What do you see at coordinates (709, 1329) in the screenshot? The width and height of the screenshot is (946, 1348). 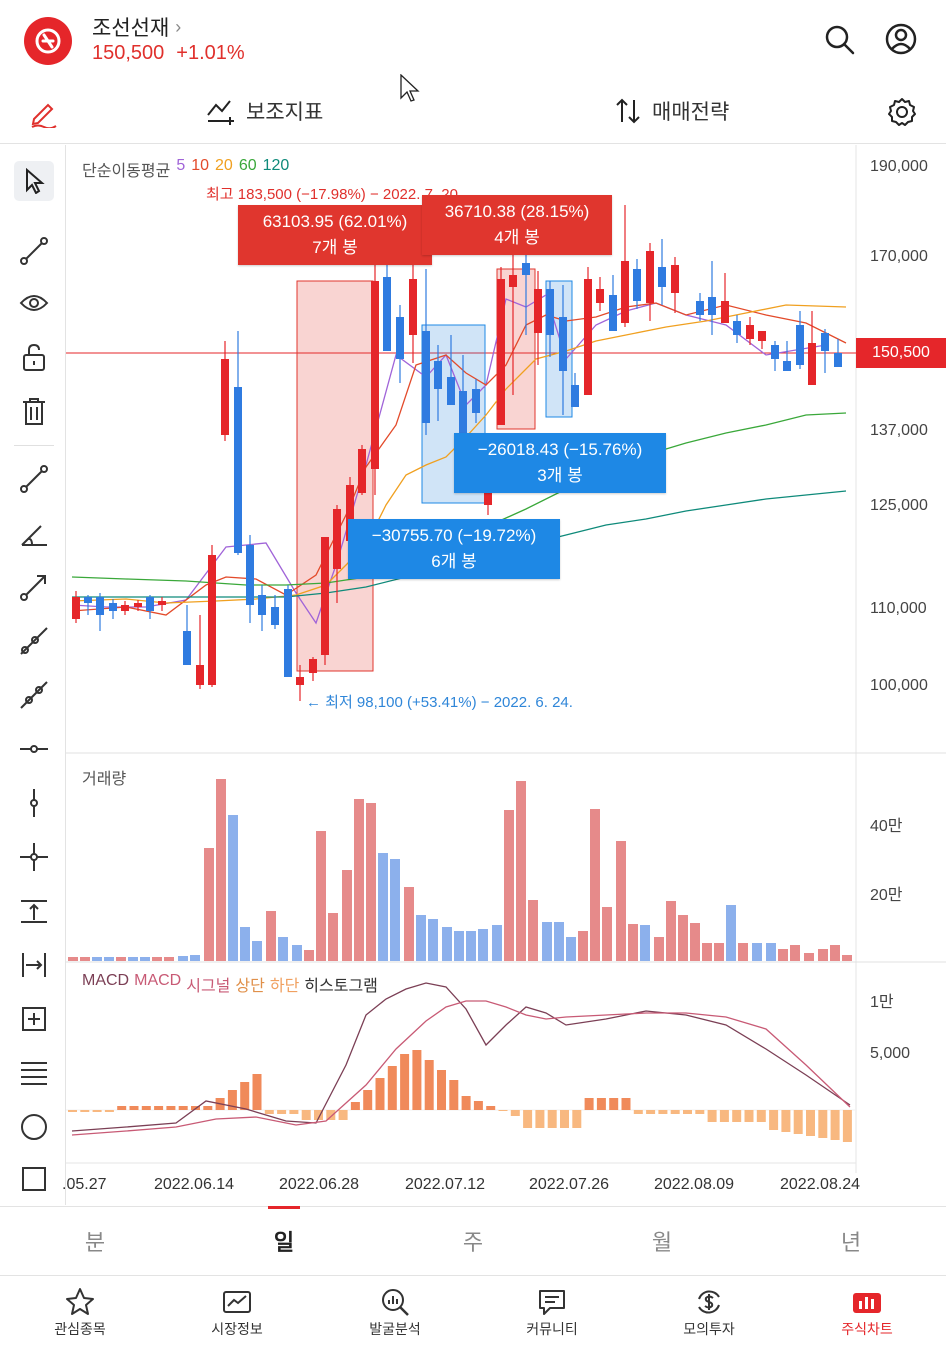 I see `nav-mock-investment-label: 모의투자` at bounding box center [709, 1329].